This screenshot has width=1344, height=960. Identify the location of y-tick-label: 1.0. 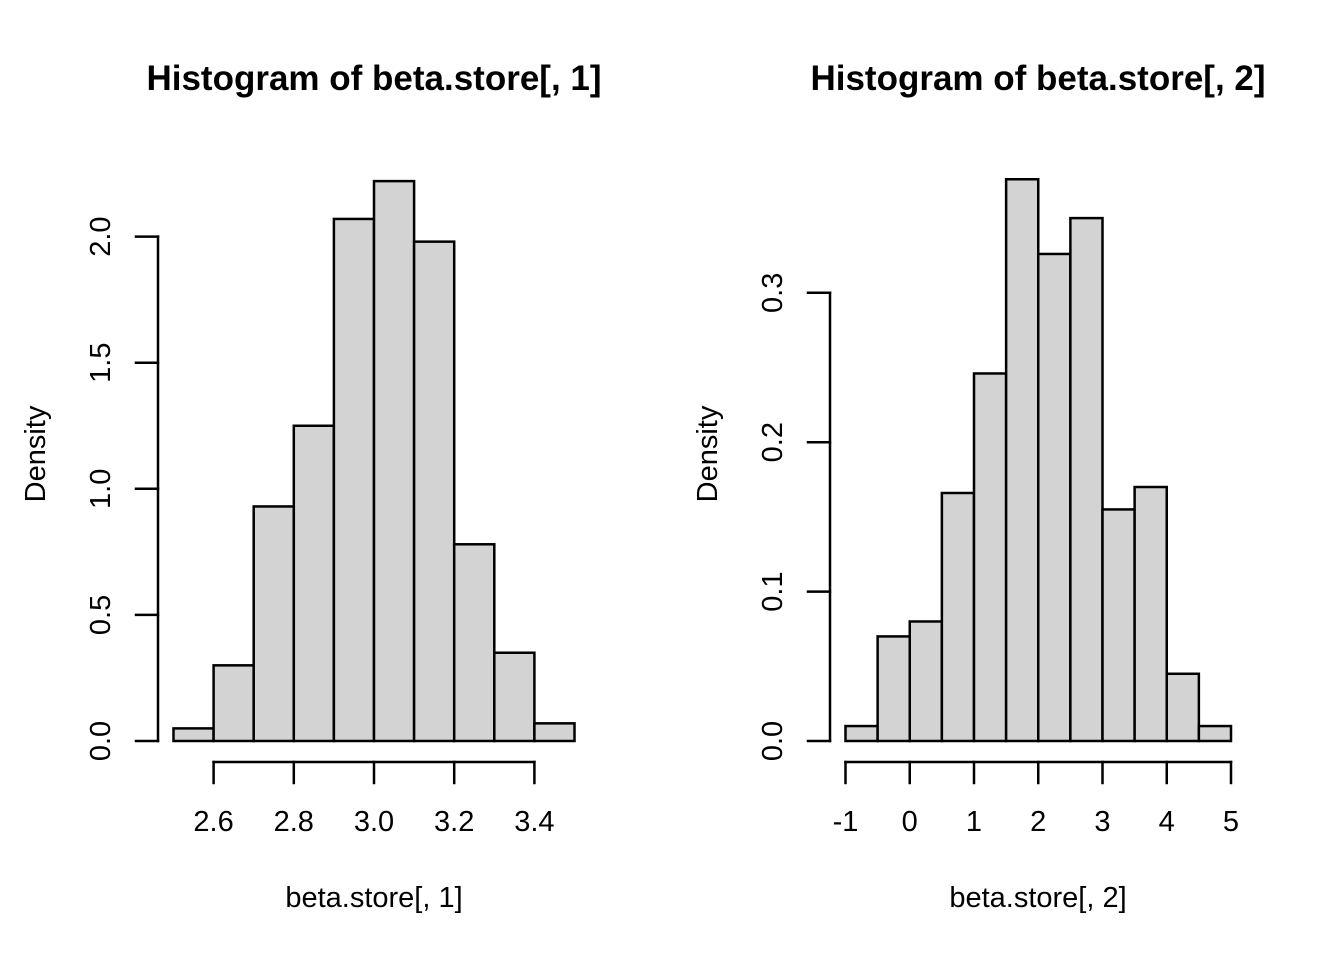
(101, 489).